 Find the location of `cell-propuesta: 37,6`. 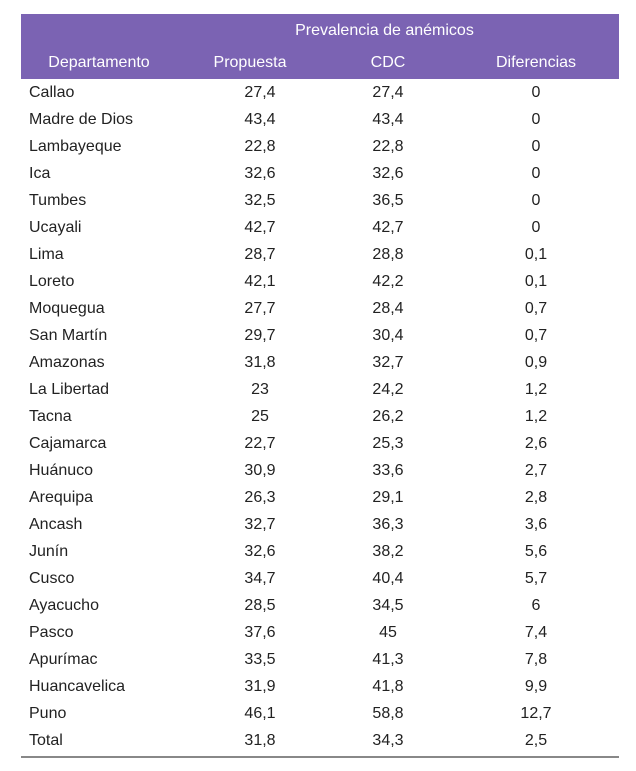

cell-propuesta: 37,6 is located at coordinates (260, 632).